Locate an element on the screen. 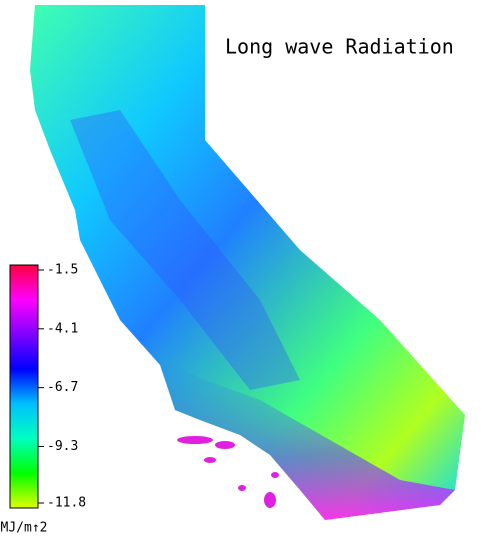 The height and width of the screenshot is (550, 500). colorbar-tick-label: -1.5 is located at coordinates (62, 270).